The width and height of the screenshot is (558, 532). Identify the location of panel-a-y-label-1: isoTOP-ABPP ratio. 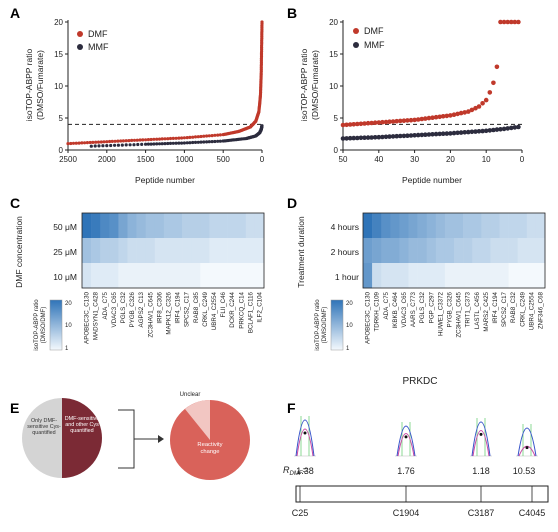
(29, 85).